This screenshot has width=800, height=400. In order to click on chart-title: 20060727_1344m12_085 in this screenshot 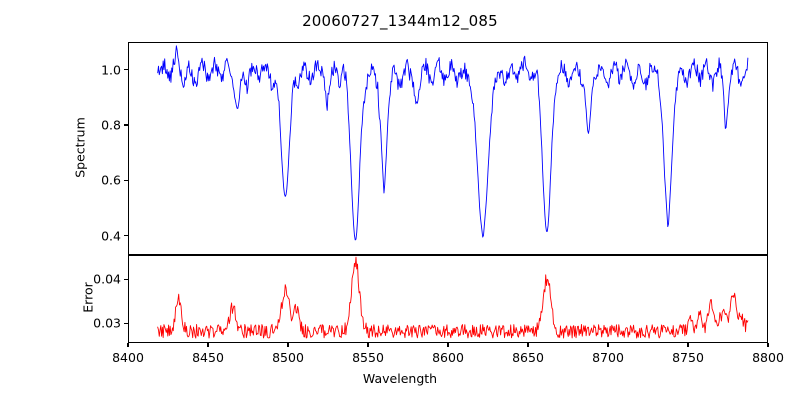, I will do `click(400, 21)`.